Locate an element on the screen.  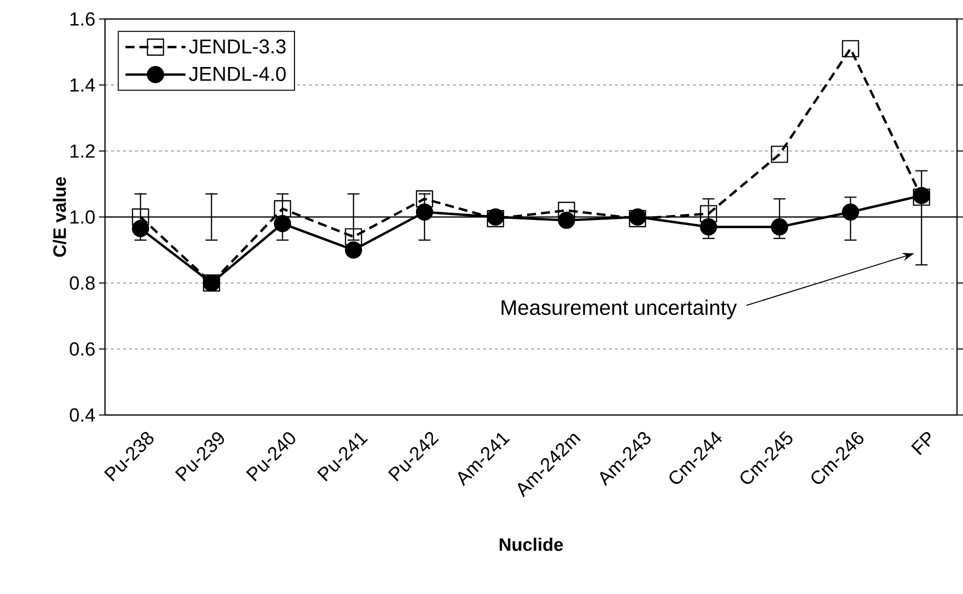
y-tick-label: 1.6 is located at coordinates (82, 19).